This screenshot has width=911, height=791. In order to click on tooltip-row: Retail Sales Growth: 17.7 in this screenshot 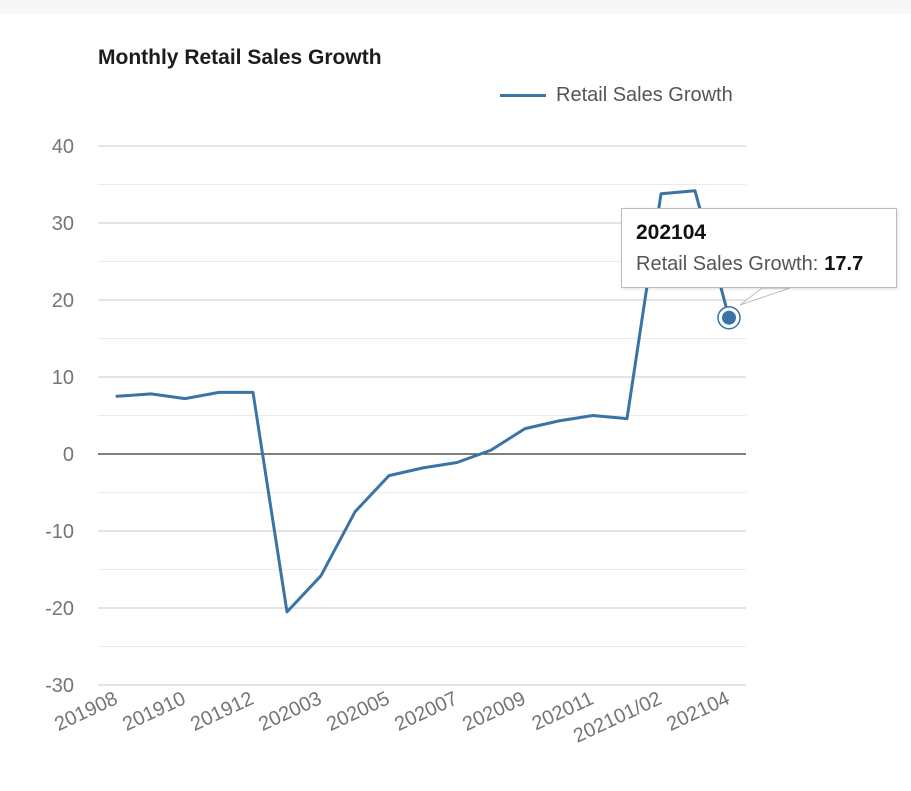, I will do `click(759, 264)`.